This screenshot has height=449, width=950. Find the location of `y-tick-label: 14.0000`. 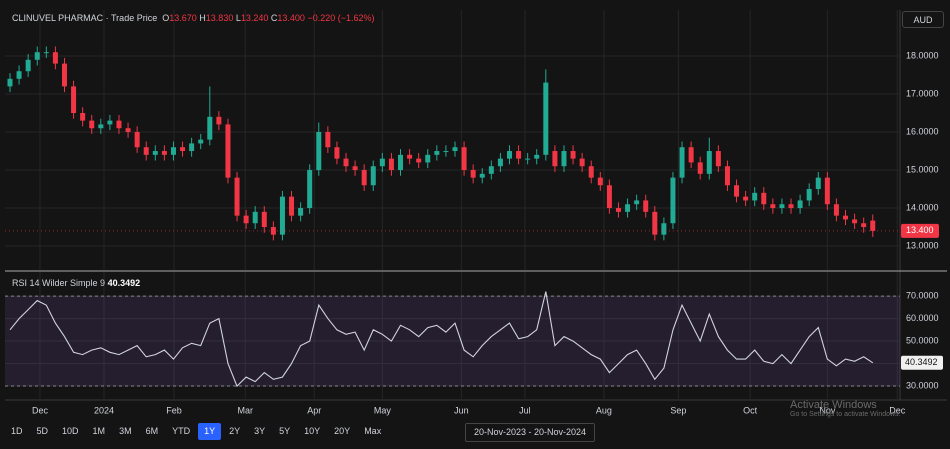

y-tick-label: 14.0000 is located at coordinates (922, 207).